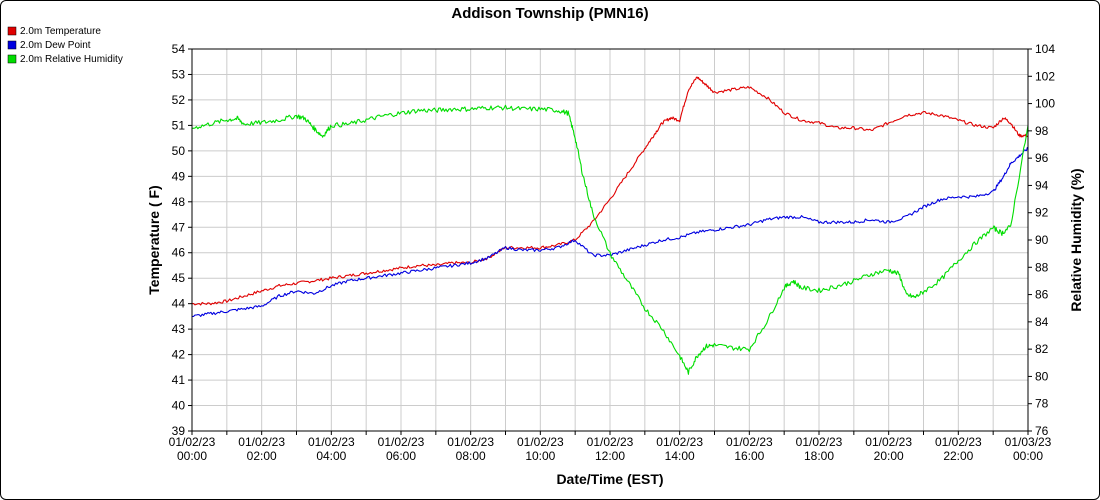 Image resolution: width=1100 pixels, height=500 pixels. I want to click on left-tick-label: 47, so click(179, 227).